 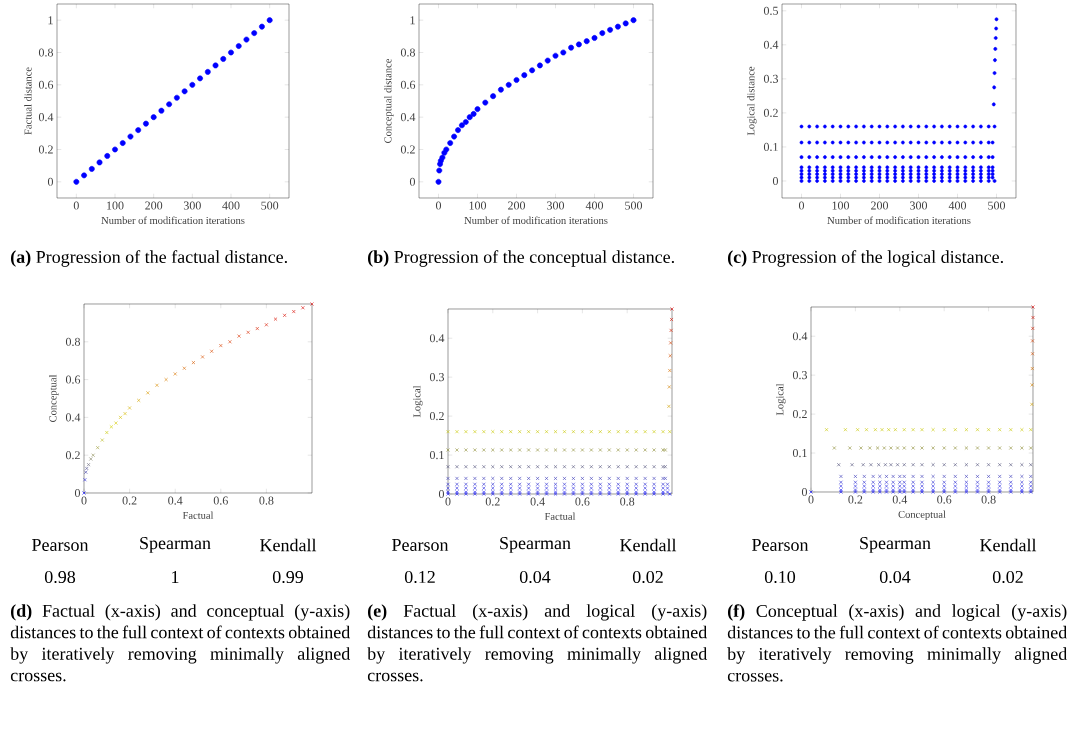 I want to click on y-tick-label: 0.2, so click(x=799, y=414).